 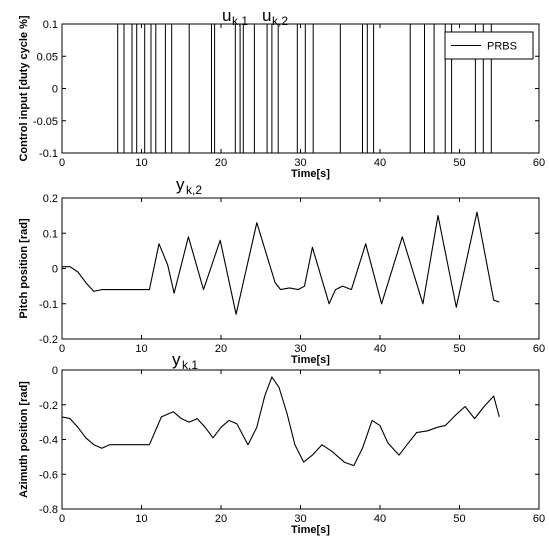 What do you see at coordinates (48, 475) in the screenshot?
I see `y-tick-label: -0.6` at bounding box center [48, 475].